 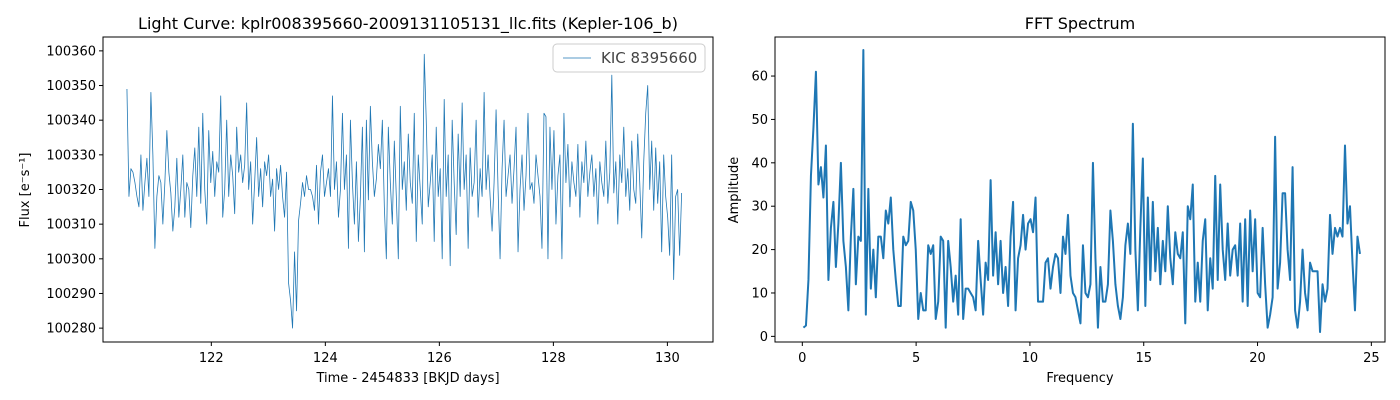 What do you see at coordinates (71, 225) in the screenshot?
I see `y-tick-label: 100310` at bounding box center [71, 225].